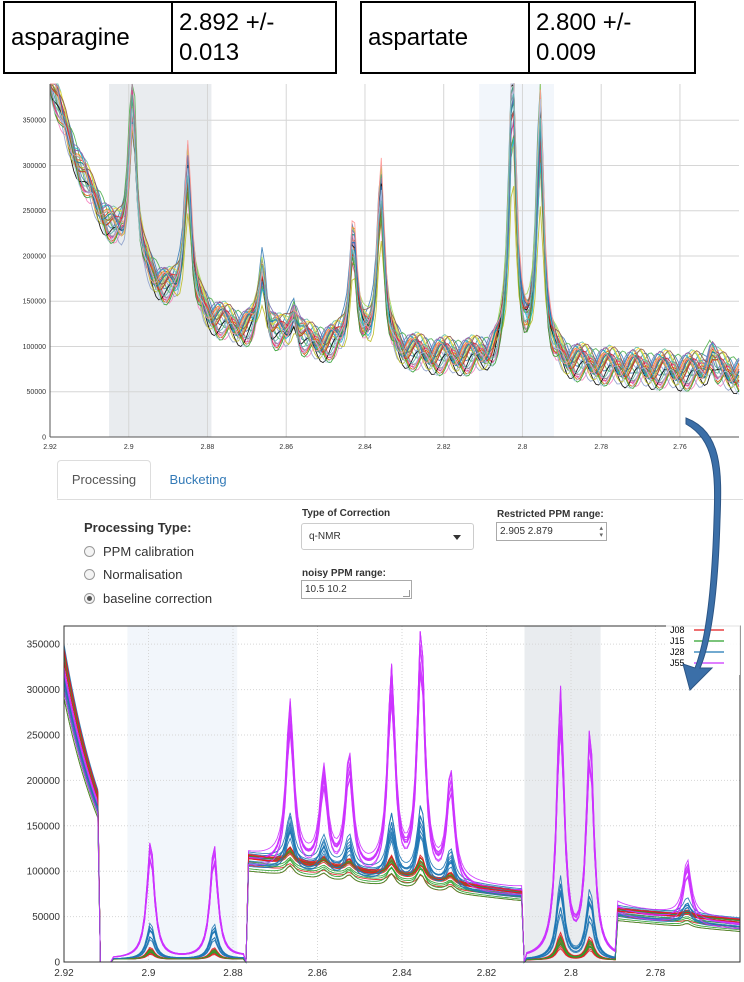 This screenshot has height=982, width=744. Describe the element at coordinates (387, 536) in the screenshot. I see `correction-type-select: q-NMR` at that location.